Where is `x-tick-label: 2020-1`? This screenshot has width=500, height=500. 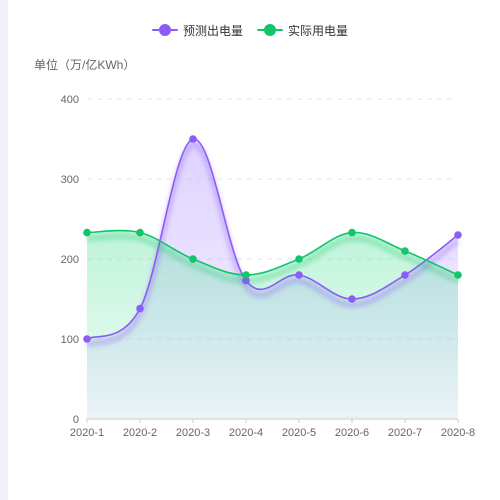 x-tick-label: 2020-1 is located at coordinates (87, 433).